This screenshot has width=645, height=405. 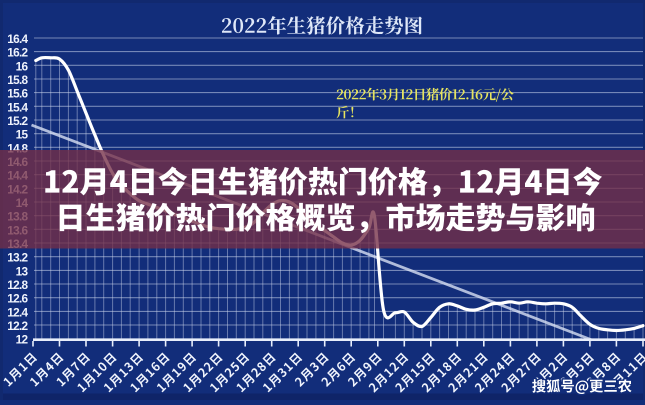 What do you see at coordinates (17, 121) in the screenshot?
I see `svg-text: 15.2` at bounding box center [17, 121].